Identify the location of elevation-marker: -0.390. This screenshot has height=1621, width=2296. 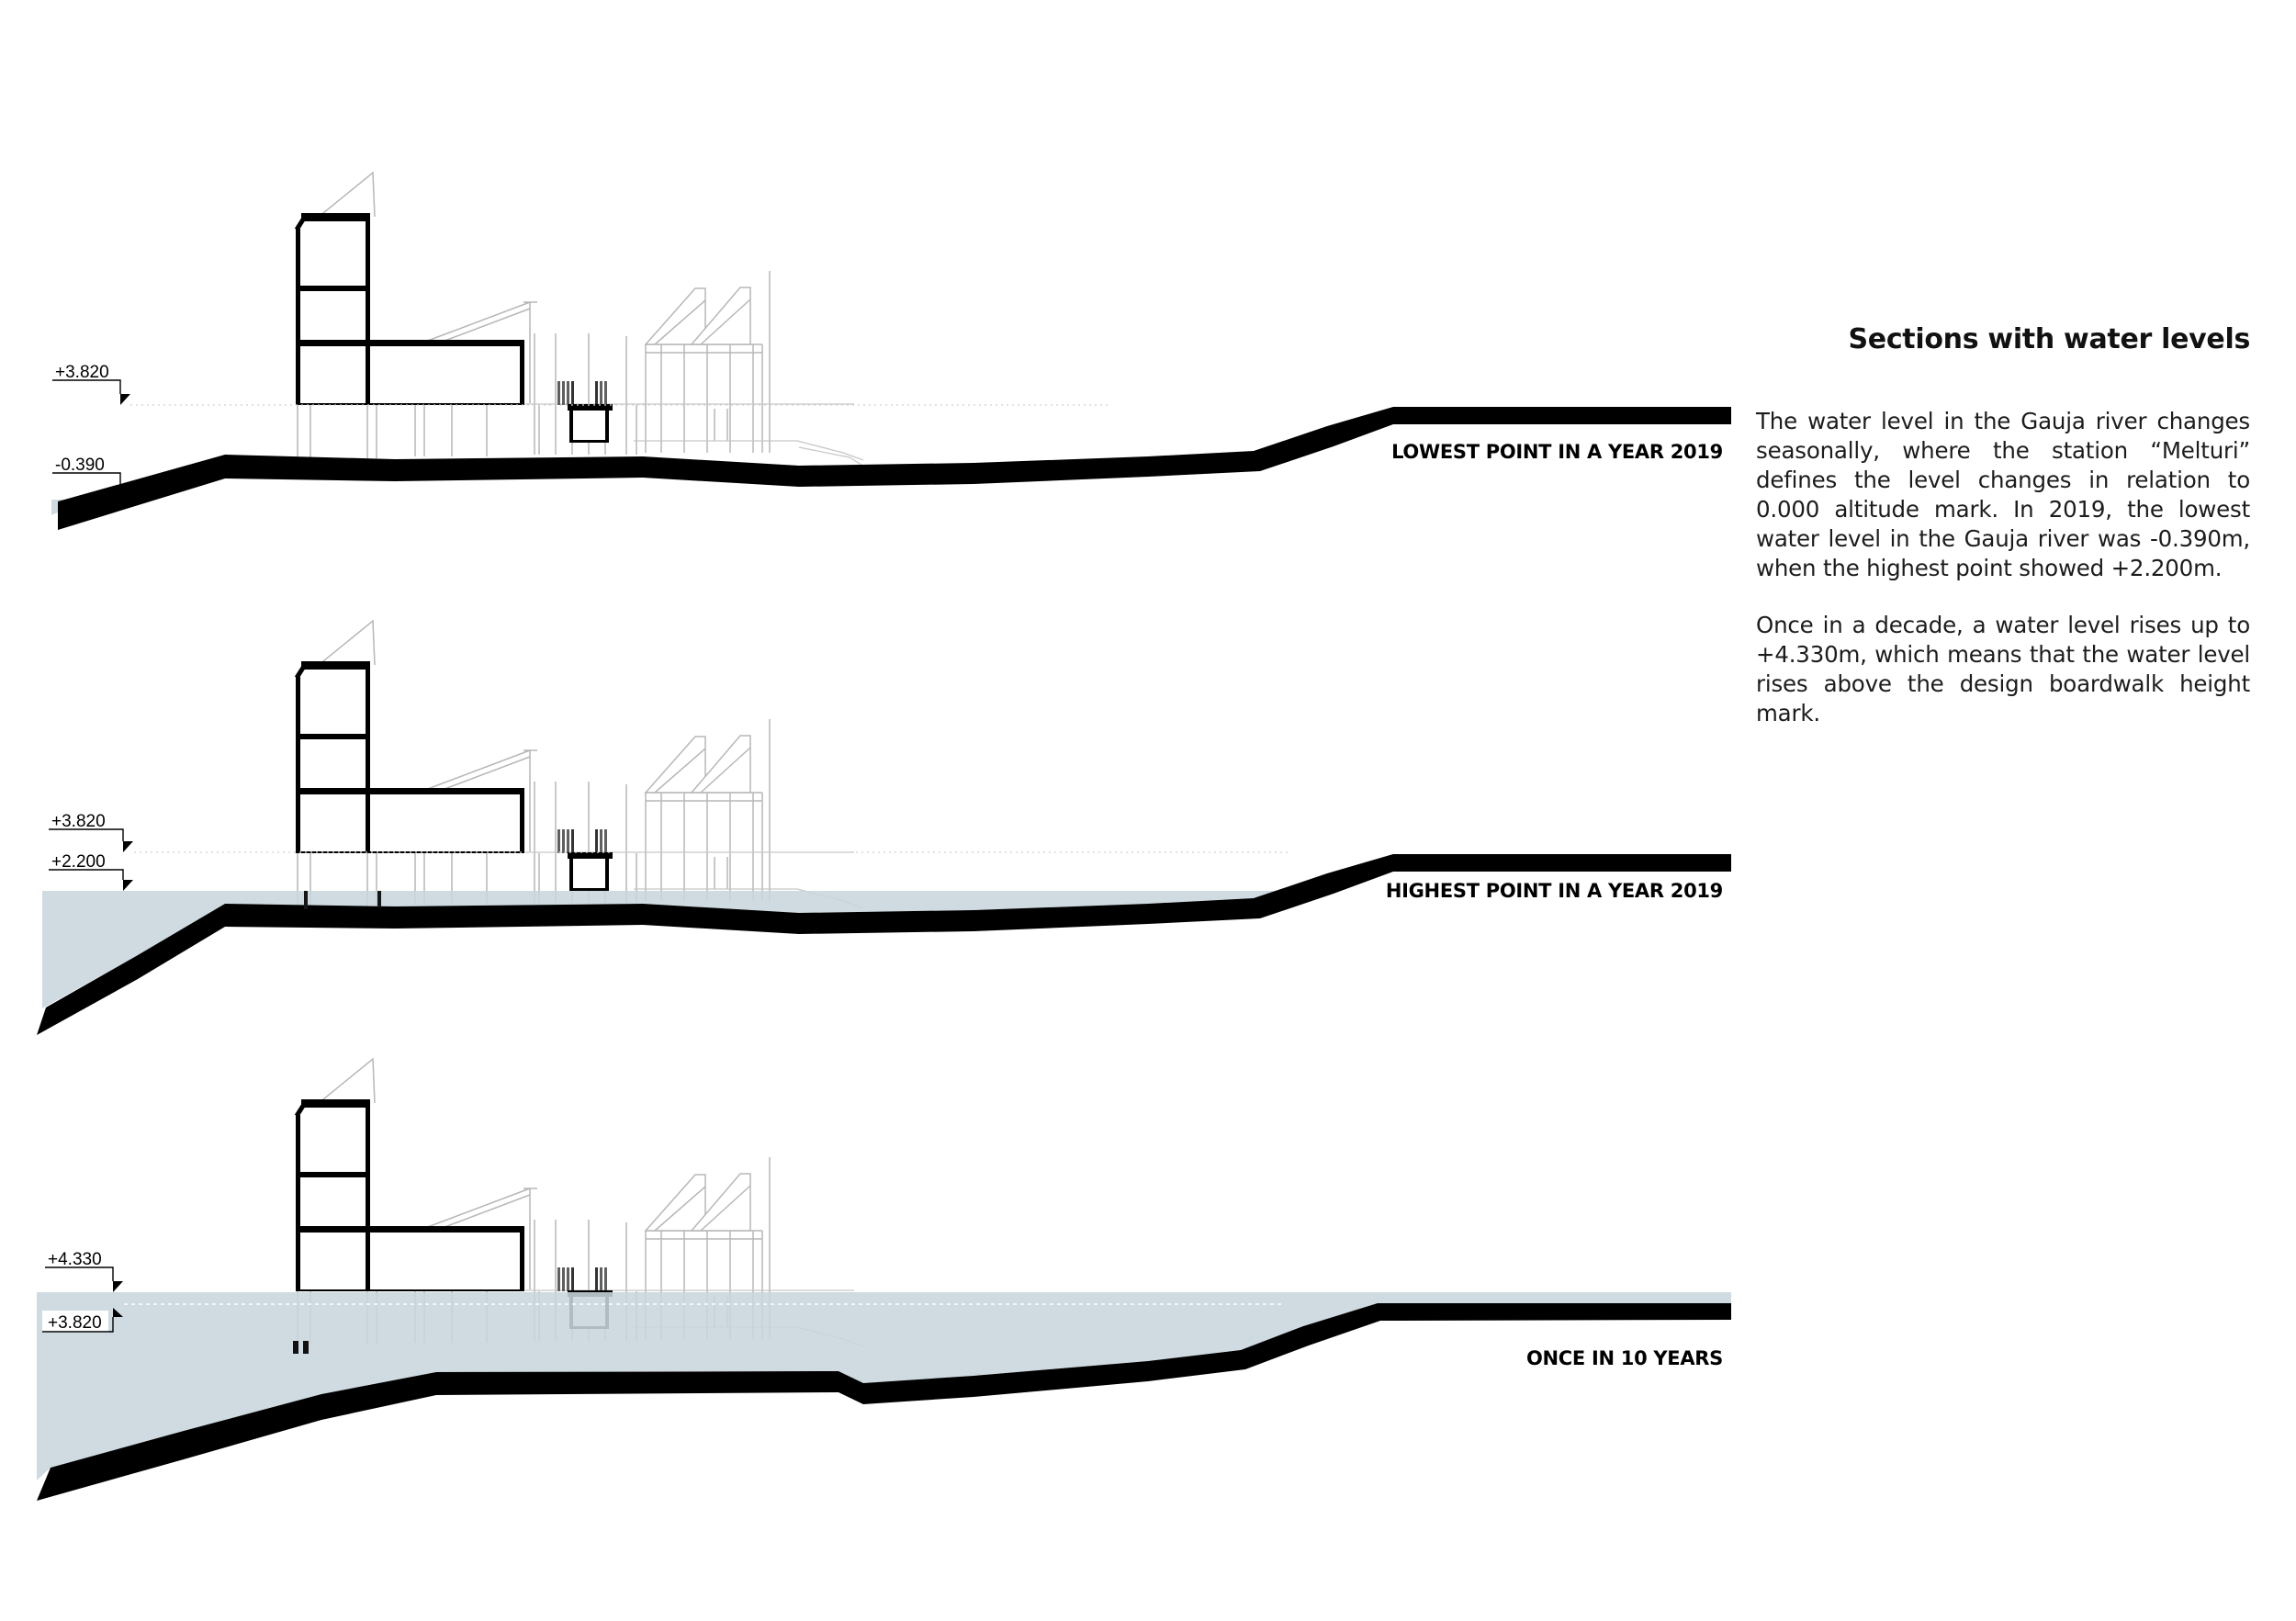
(91, 478).